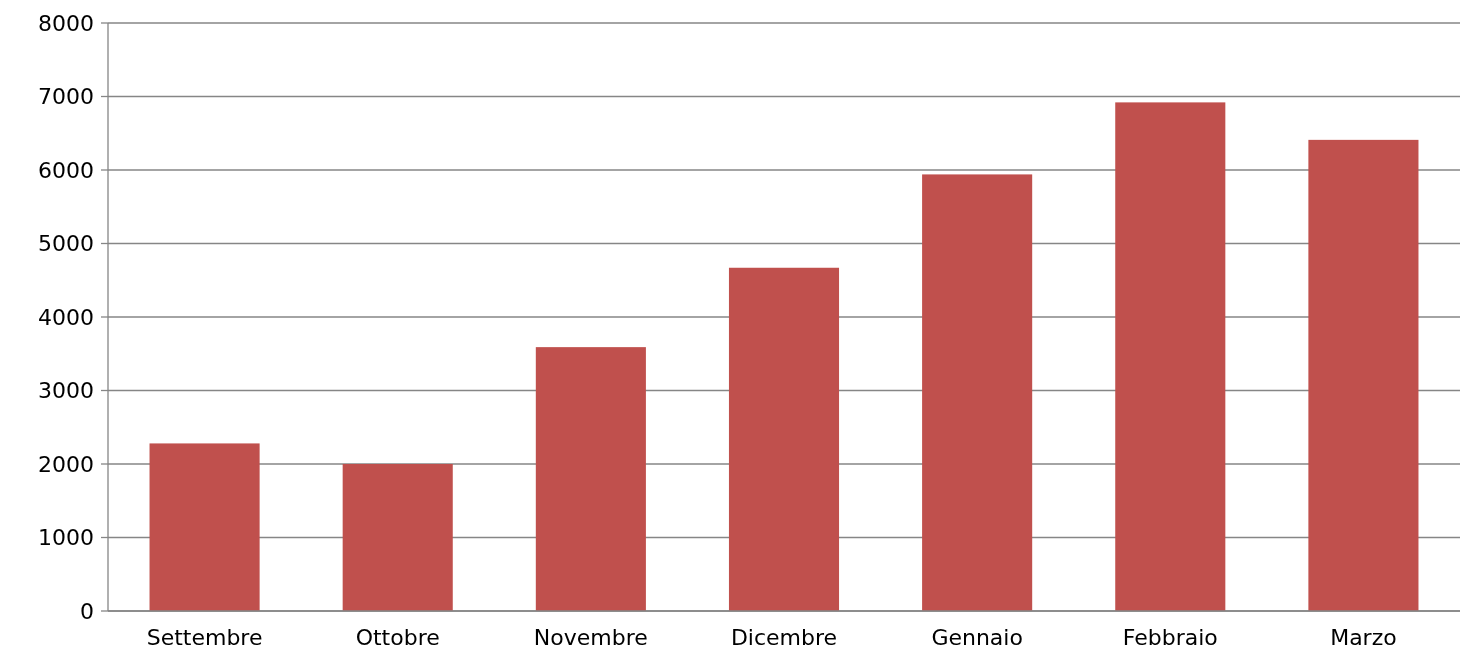 This screenshot has width=1474, height=659. What do you see at coordinates (590, 637) in the screenshot?
I see `x-tick-label: Novembre` at bounding box center [590, 637].